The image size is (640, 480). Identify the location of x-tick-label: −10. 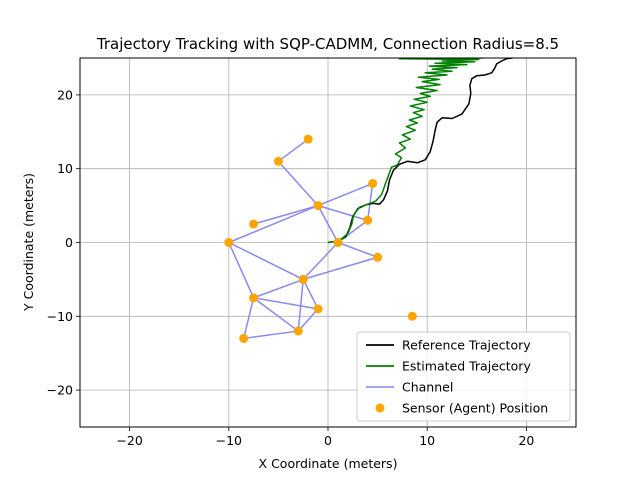
(229, 440).